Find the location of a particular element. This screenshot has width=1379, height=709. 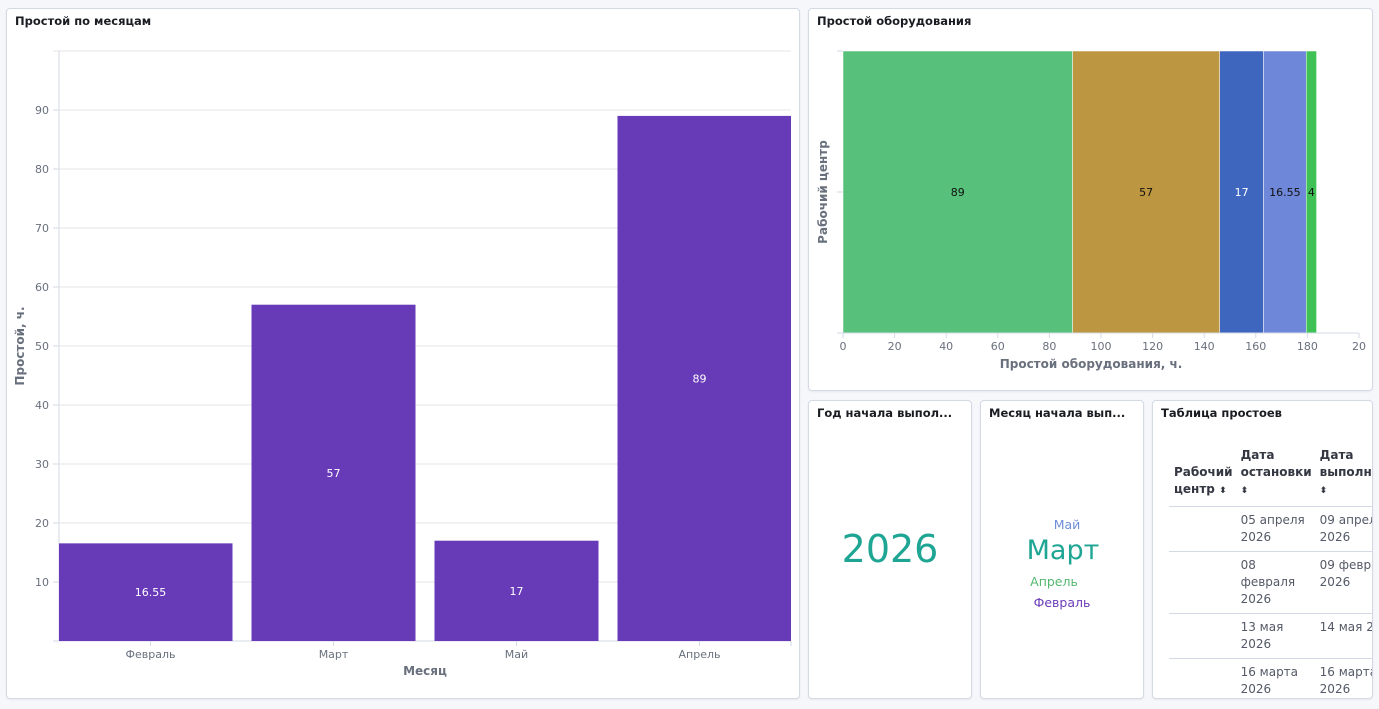

x-tick-label: 140 is located at coordinates (1204, 346).